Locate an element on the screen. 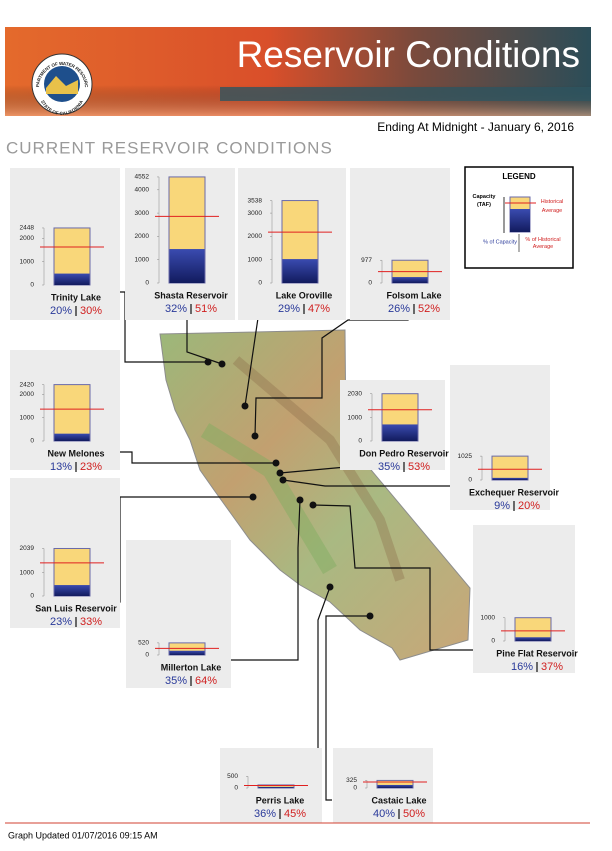 The image size is (612, 851). reservoir-name: Exchequer Reservoir is located at coordinates (514, 492).